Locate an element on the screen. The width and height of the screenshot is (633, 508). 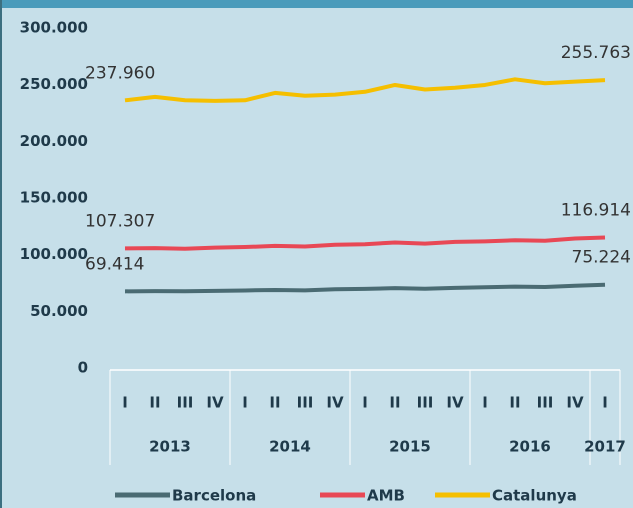
x-group-label: 2017 is located at coordinates (605, 447).